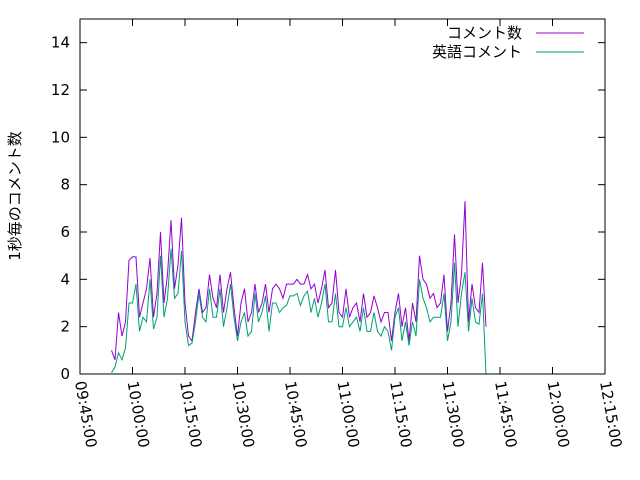 Image resolution: width=640 pixels, height=480 pixels. What do you see at coordinates (610, 414) in the screenshot?
I see `x-tick-label: 12:15:00` at bounding box center [610, 414].